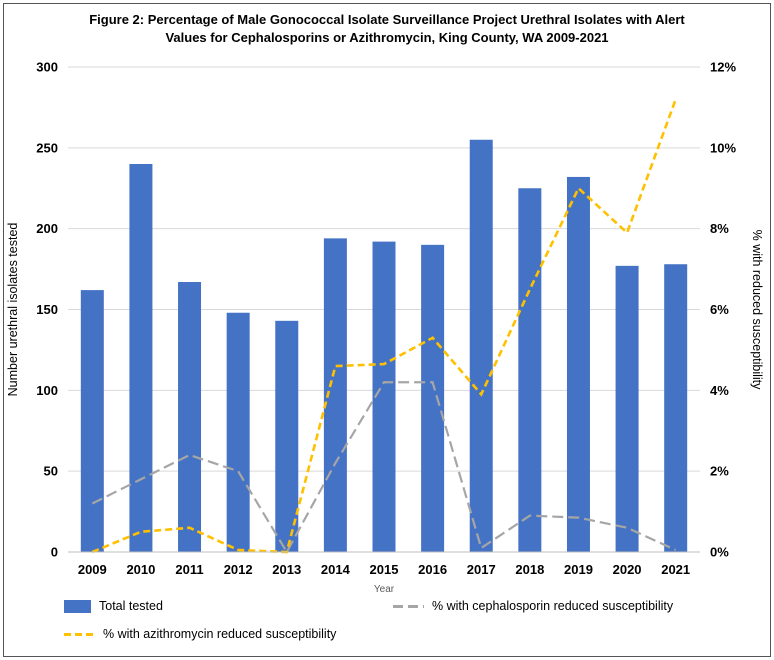 Image resolution: width=774 pixels, height=660 pixels. Describe the element at coordinates (92, 421) in the screenshot. I see `bar-2009` at that location.